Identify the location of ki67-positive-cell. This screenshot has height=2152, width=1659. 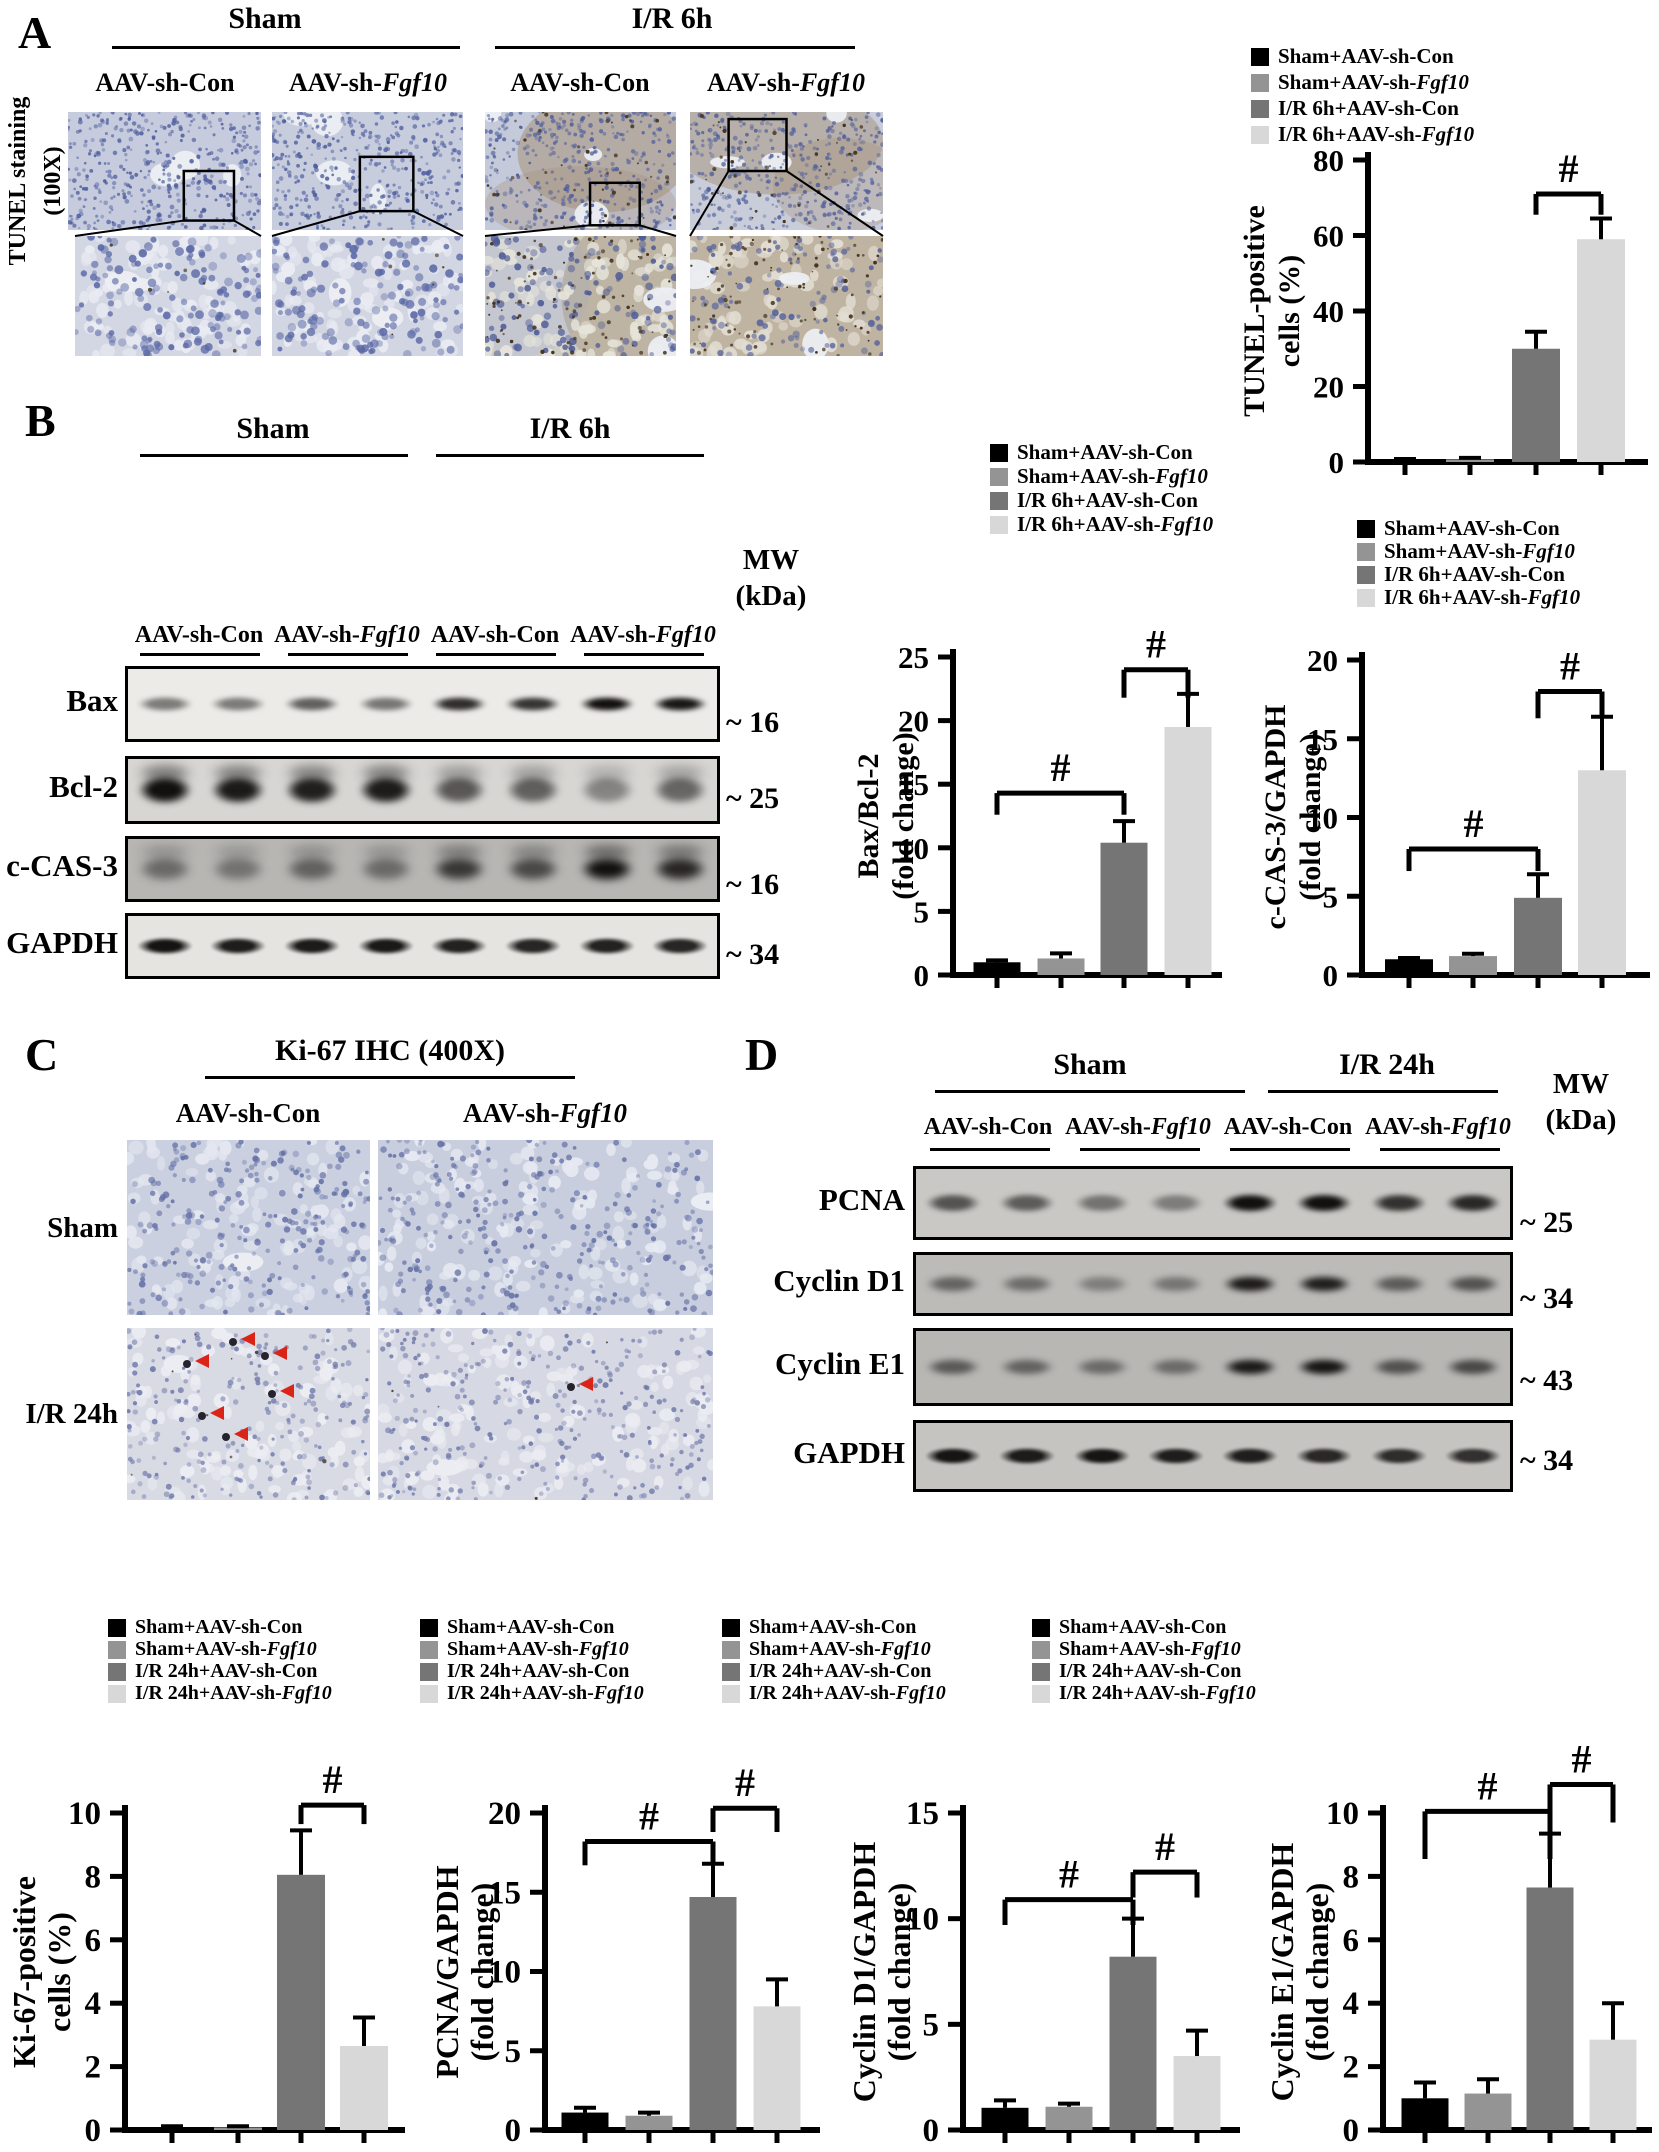
(571, 1386).